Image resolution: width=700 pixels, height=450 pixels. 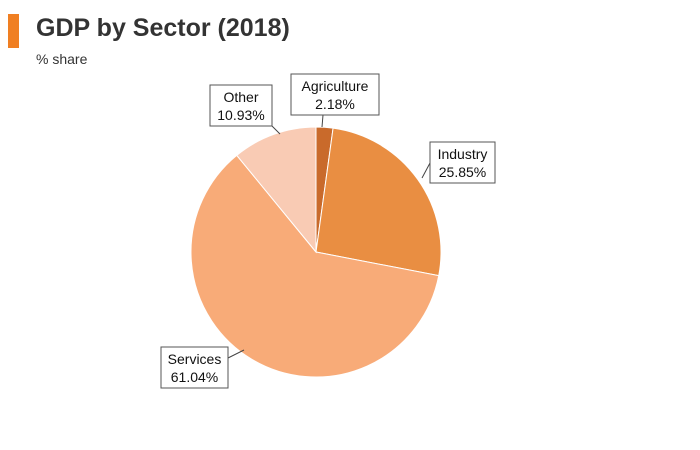 I want to click on data-label-industry: Industry 25.85%, so click(x=458, y=162).